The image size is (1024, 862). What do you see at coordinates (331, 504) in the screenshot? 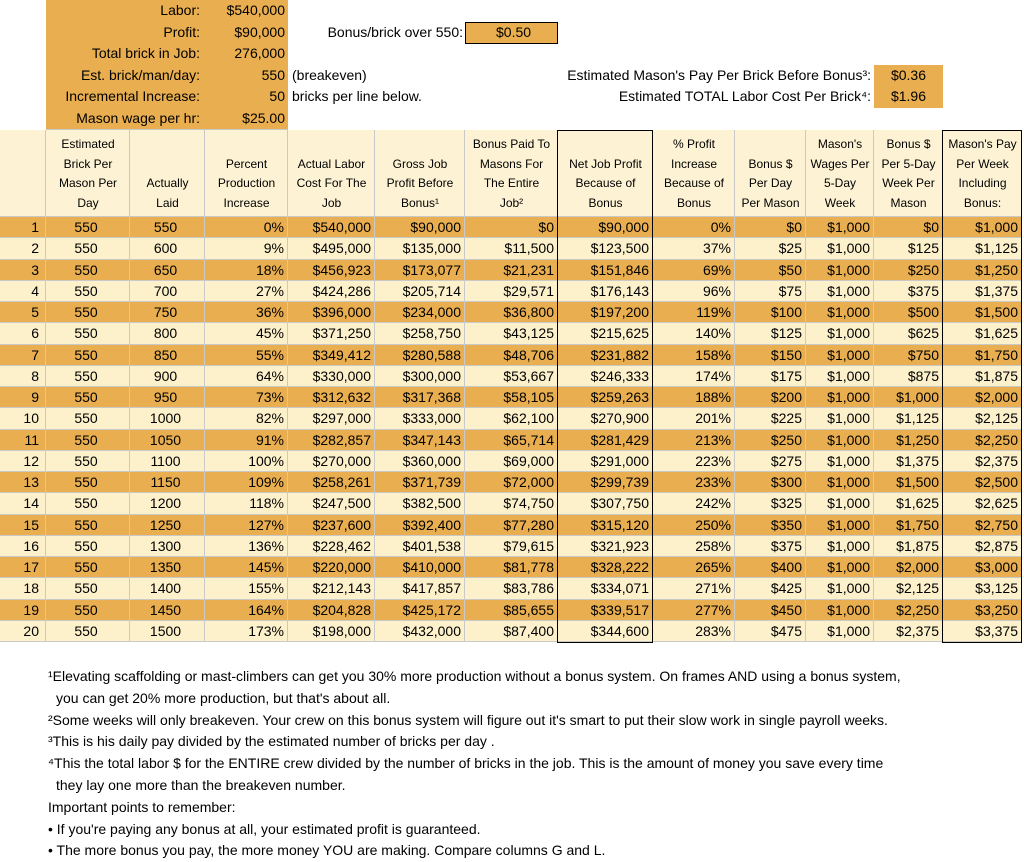
I see `cell: $247,500` at bounding box center [331, 504].